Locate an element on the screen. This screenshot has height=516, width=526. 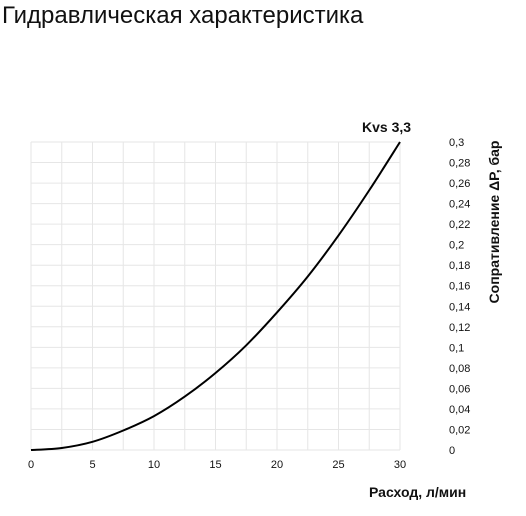
y-tick-label: 0,26 is located at coordinates (459, 184).